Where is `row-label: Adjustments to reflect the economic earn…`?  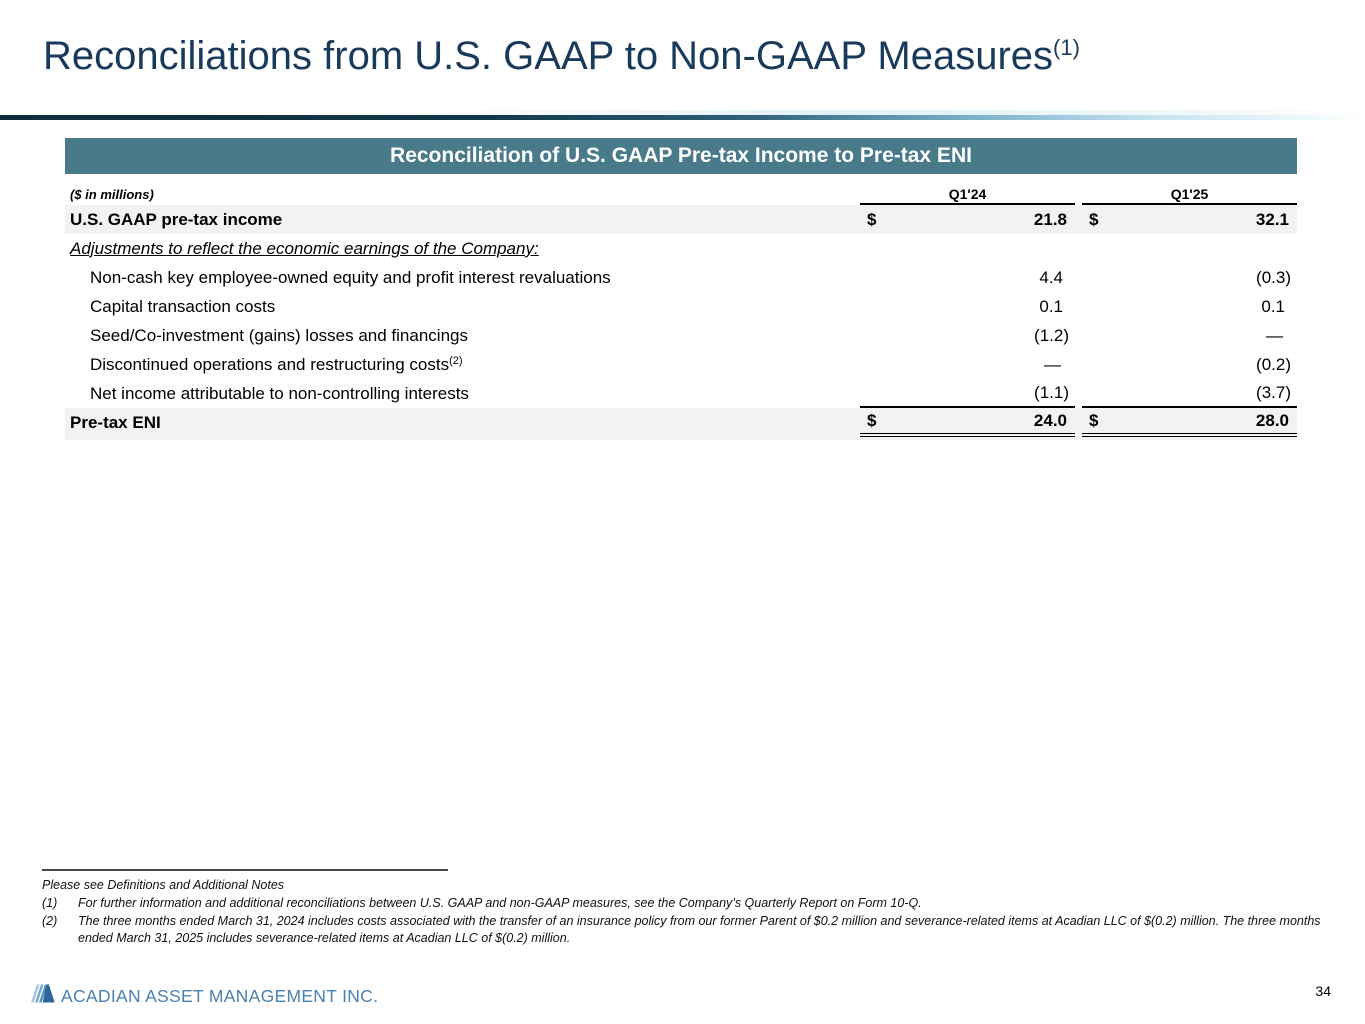 row-label: Adjustments to reflect the economic earn… is located at coordinates (304, 248).